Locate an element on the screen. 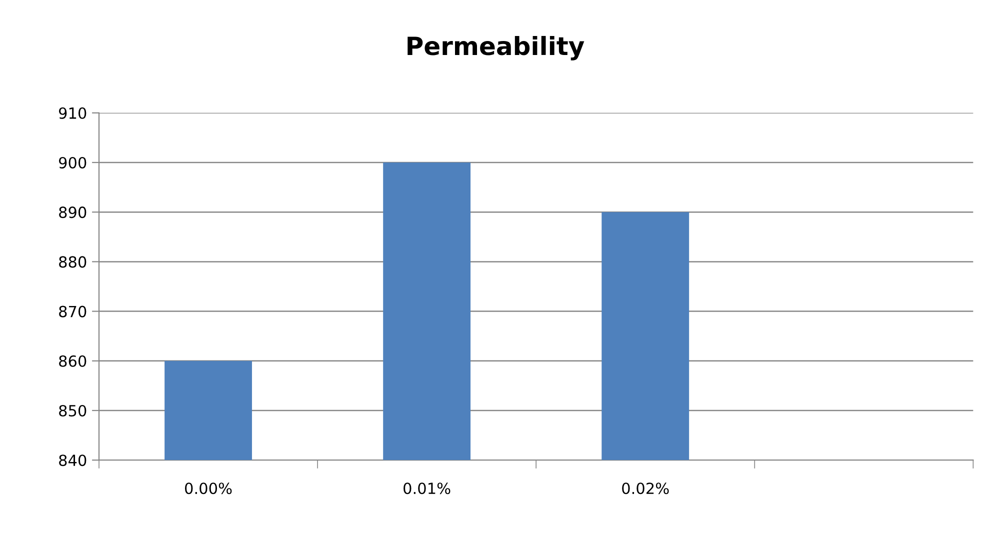  y-tick-label: 910 is located at coordinates (72, 113).